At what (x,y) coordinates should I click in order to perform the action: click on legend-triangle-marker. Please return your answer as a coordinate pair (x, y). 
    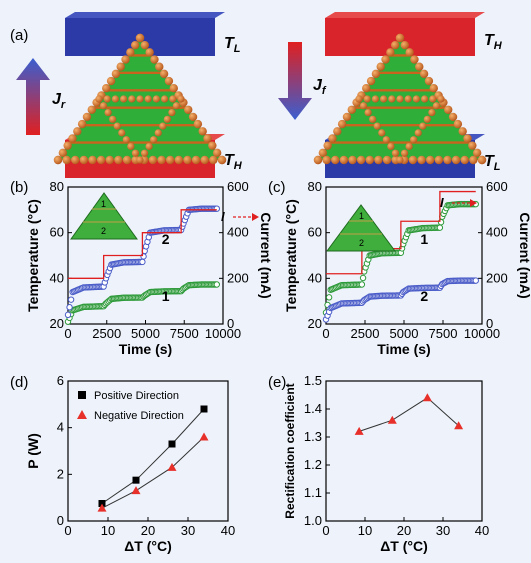
    Looking at the image, I should click on (82, 414).